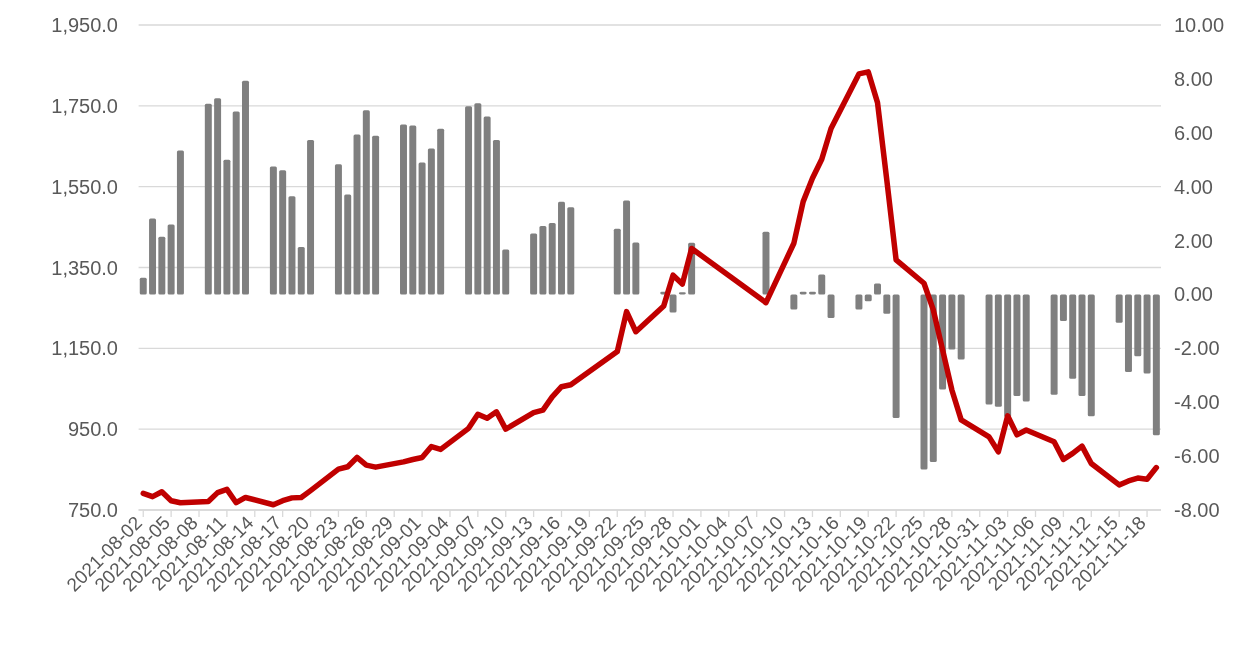 The height and width of the screenshot is (645, 1260). Describe the element at coordinates (84, 105) in the screenshot. I see `y-tick-label: 1,750.0` at that location.